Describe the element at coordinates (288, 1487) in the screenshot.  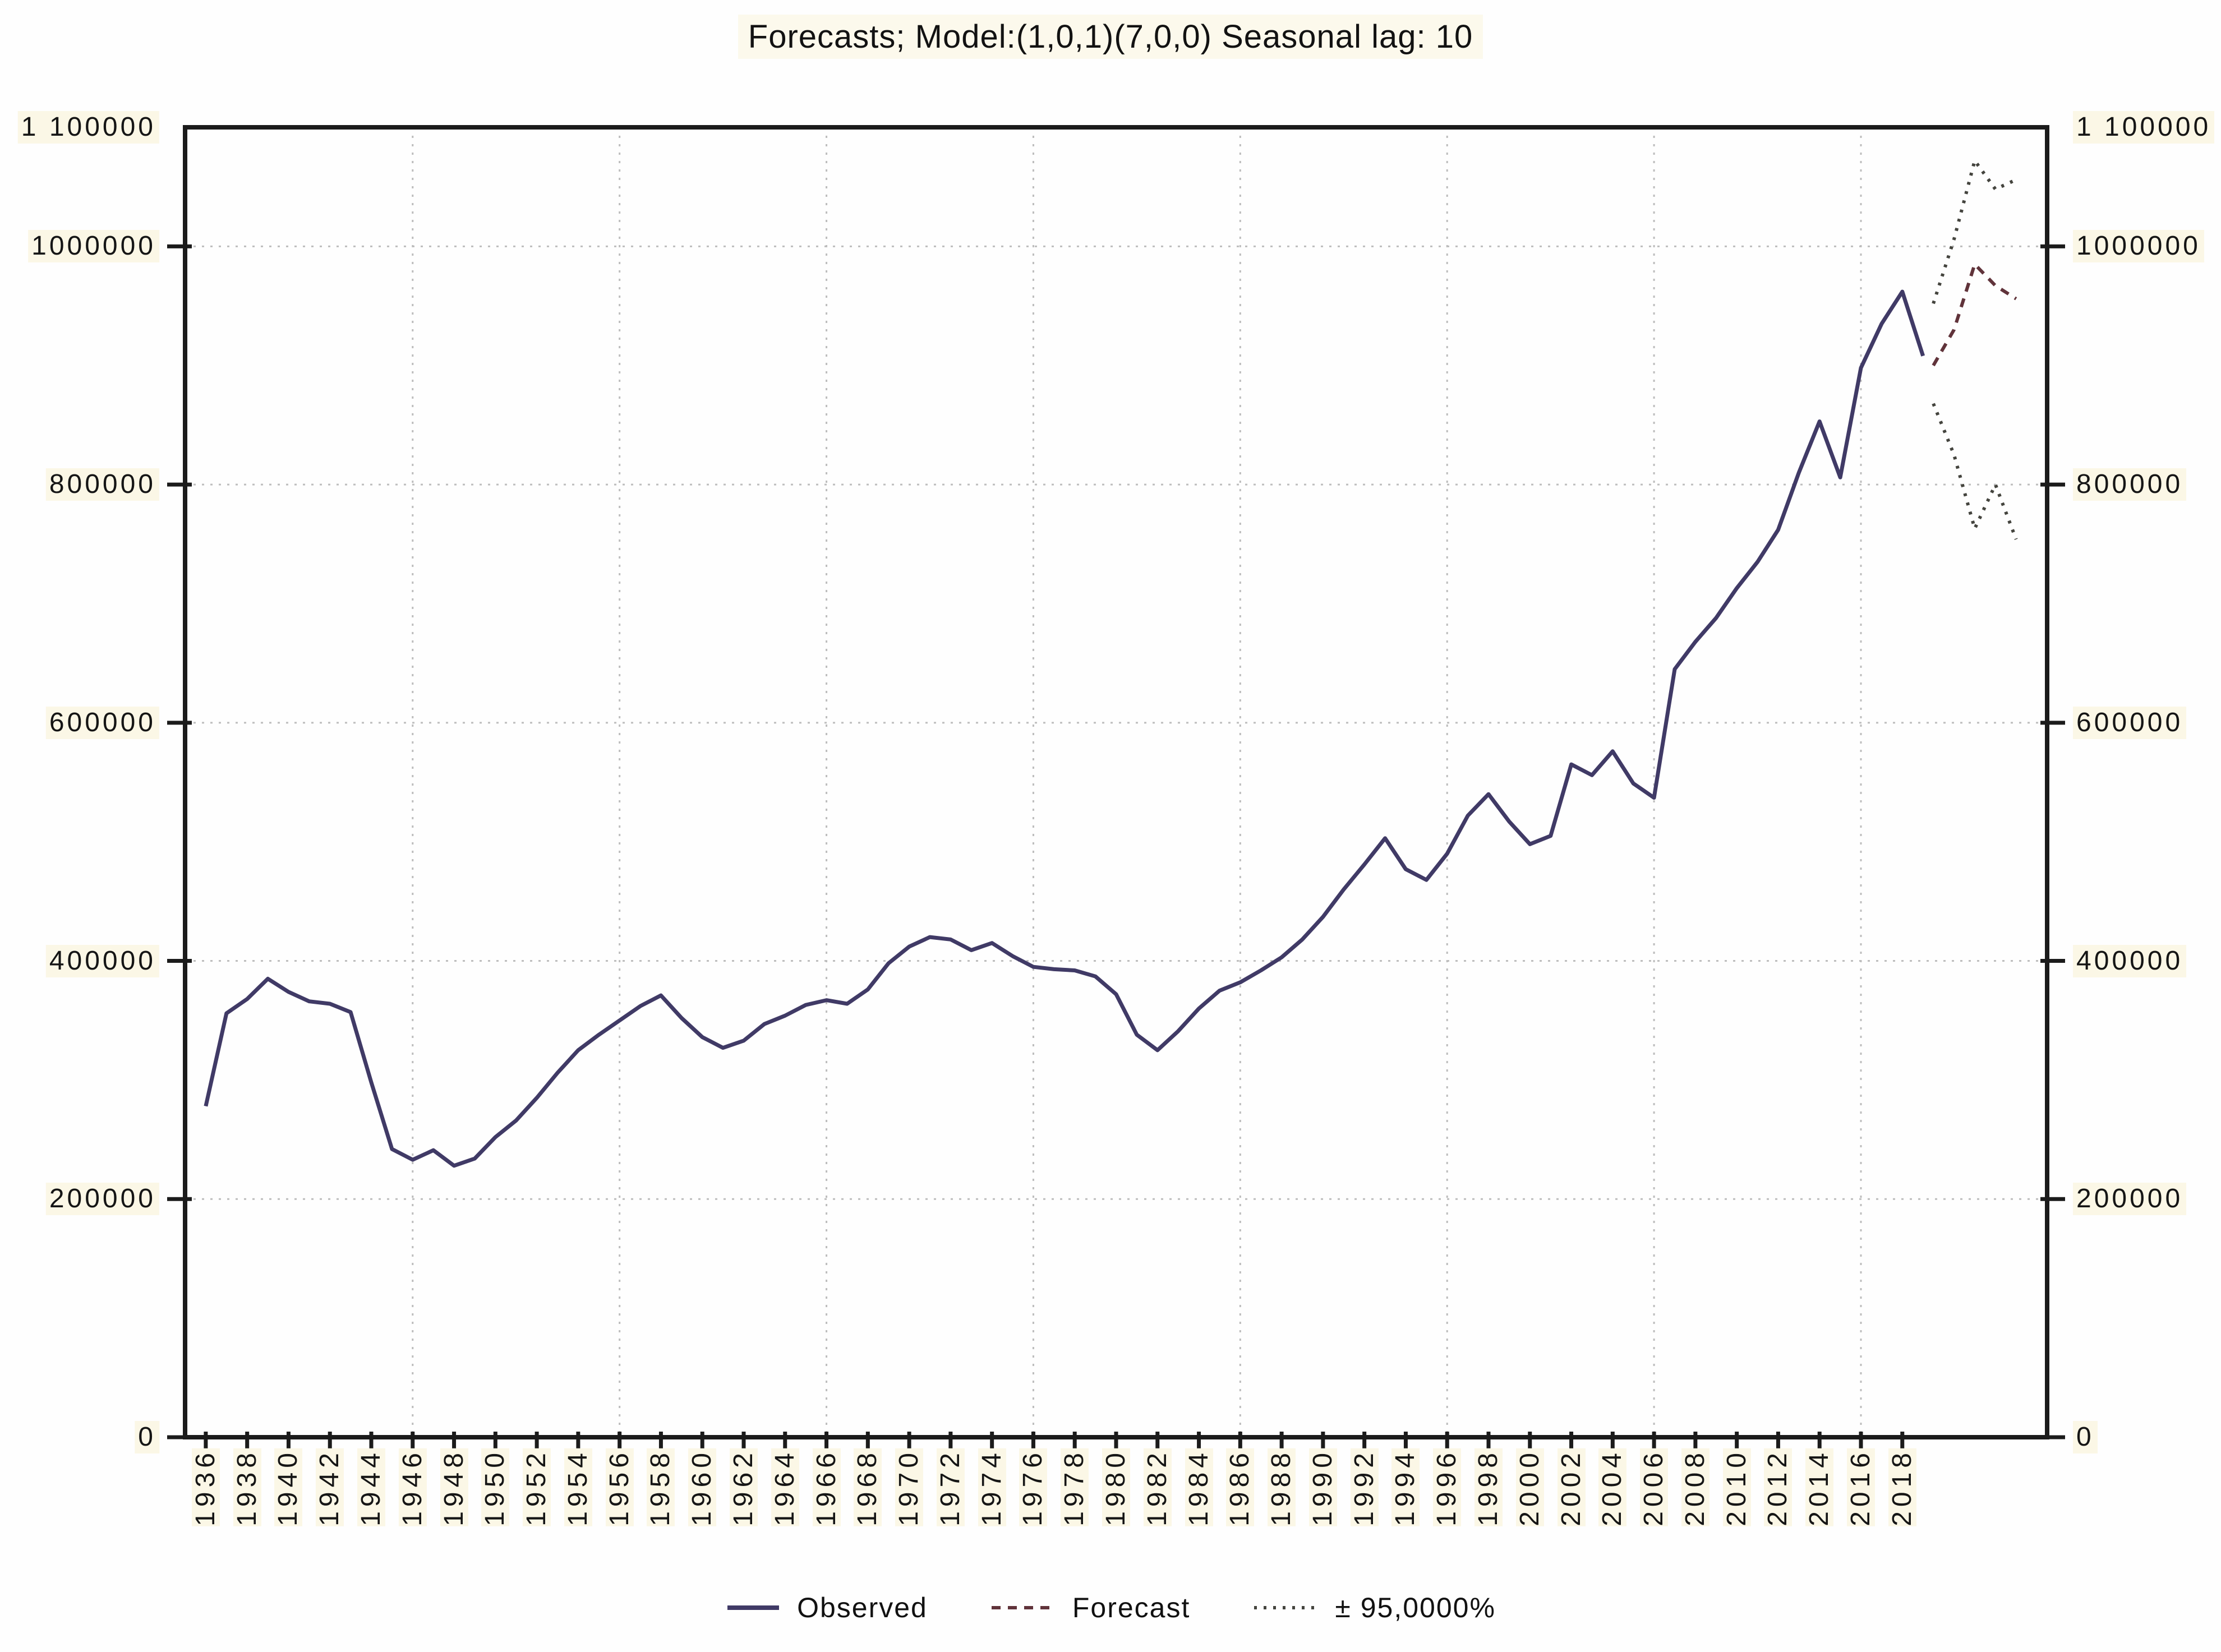
I see `x-axis-label: 1940` at that location.